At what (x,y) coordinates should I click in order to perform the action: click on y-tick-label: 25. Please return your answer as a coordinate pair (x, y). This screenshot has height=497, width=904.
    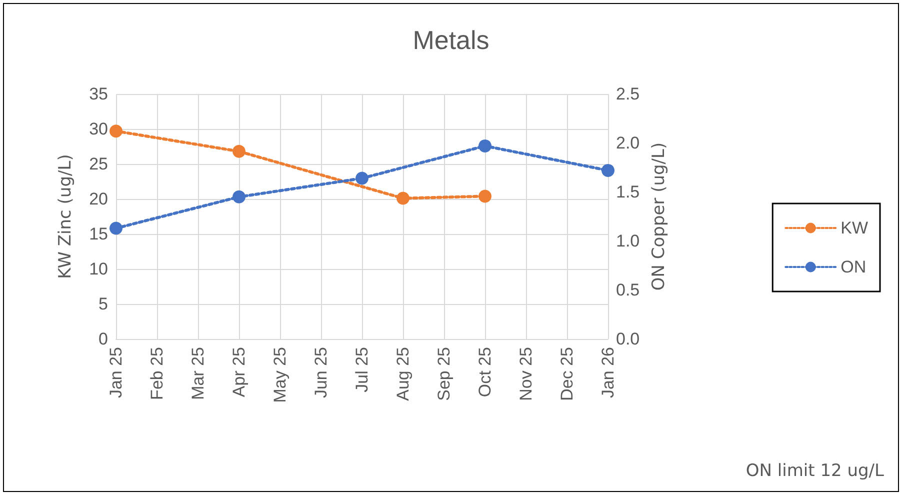
    Looking at the image, I should click on (98, 164).